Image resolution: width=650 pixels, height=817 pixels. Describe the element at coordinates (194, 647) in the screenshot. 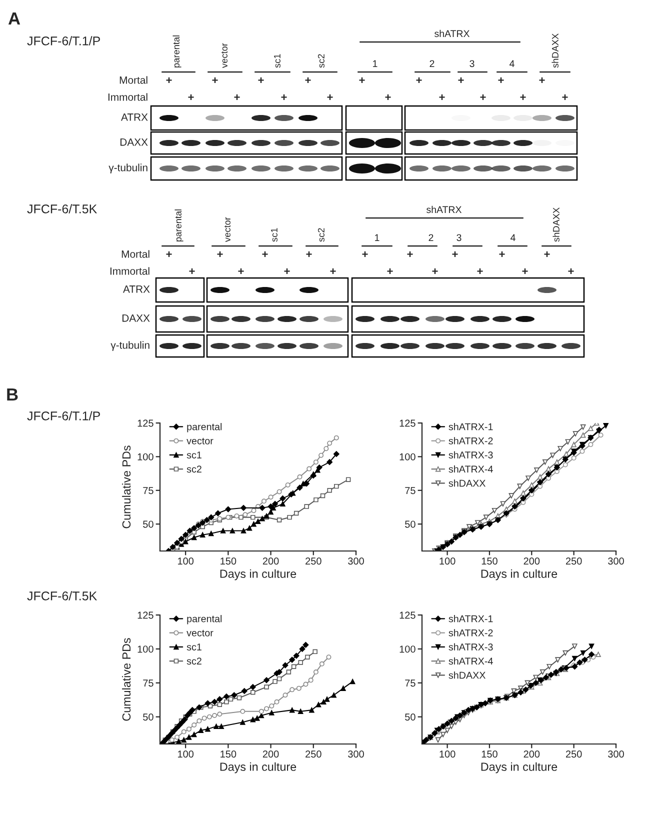

I see `legend-label: sc1` at that location.